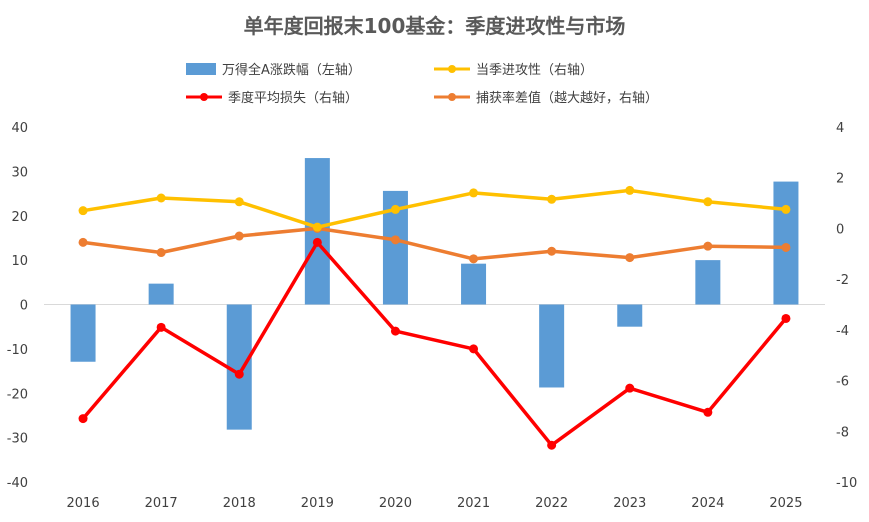 This screenshot has height=522, width=869. What do you see at coordinates (293, 98) in the screenshot?
I see `legend-label-loss: 季度平均损失（右轴）` at bounding box center [293, 98].